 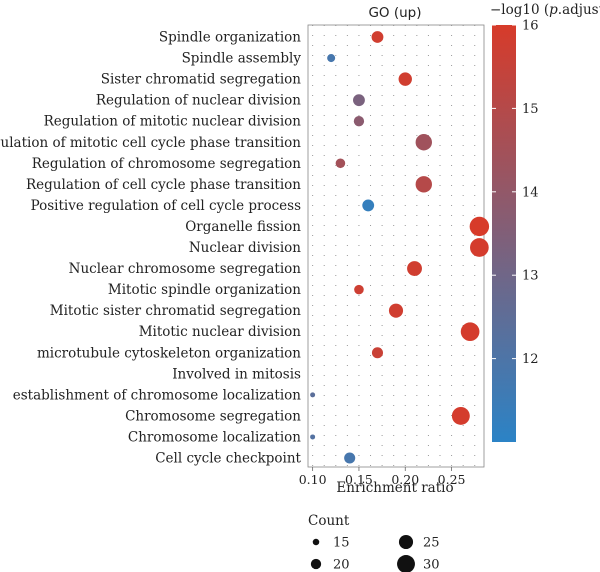 What do you see at coordinates (504, 233) in the screenshot?
I see `color-scale-bar` at bounding box center [504, 233].